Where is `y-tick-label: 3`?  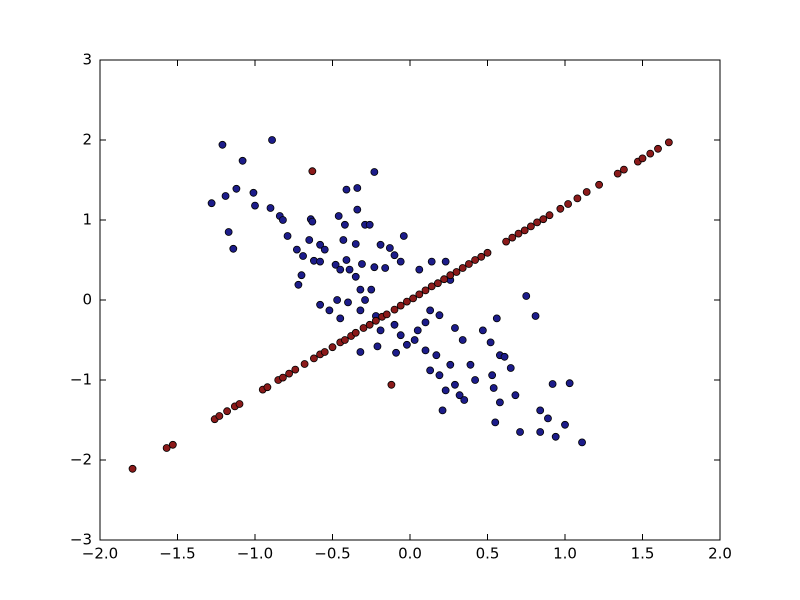 y-tick-label: 3 is located at coordinates (87, 60).